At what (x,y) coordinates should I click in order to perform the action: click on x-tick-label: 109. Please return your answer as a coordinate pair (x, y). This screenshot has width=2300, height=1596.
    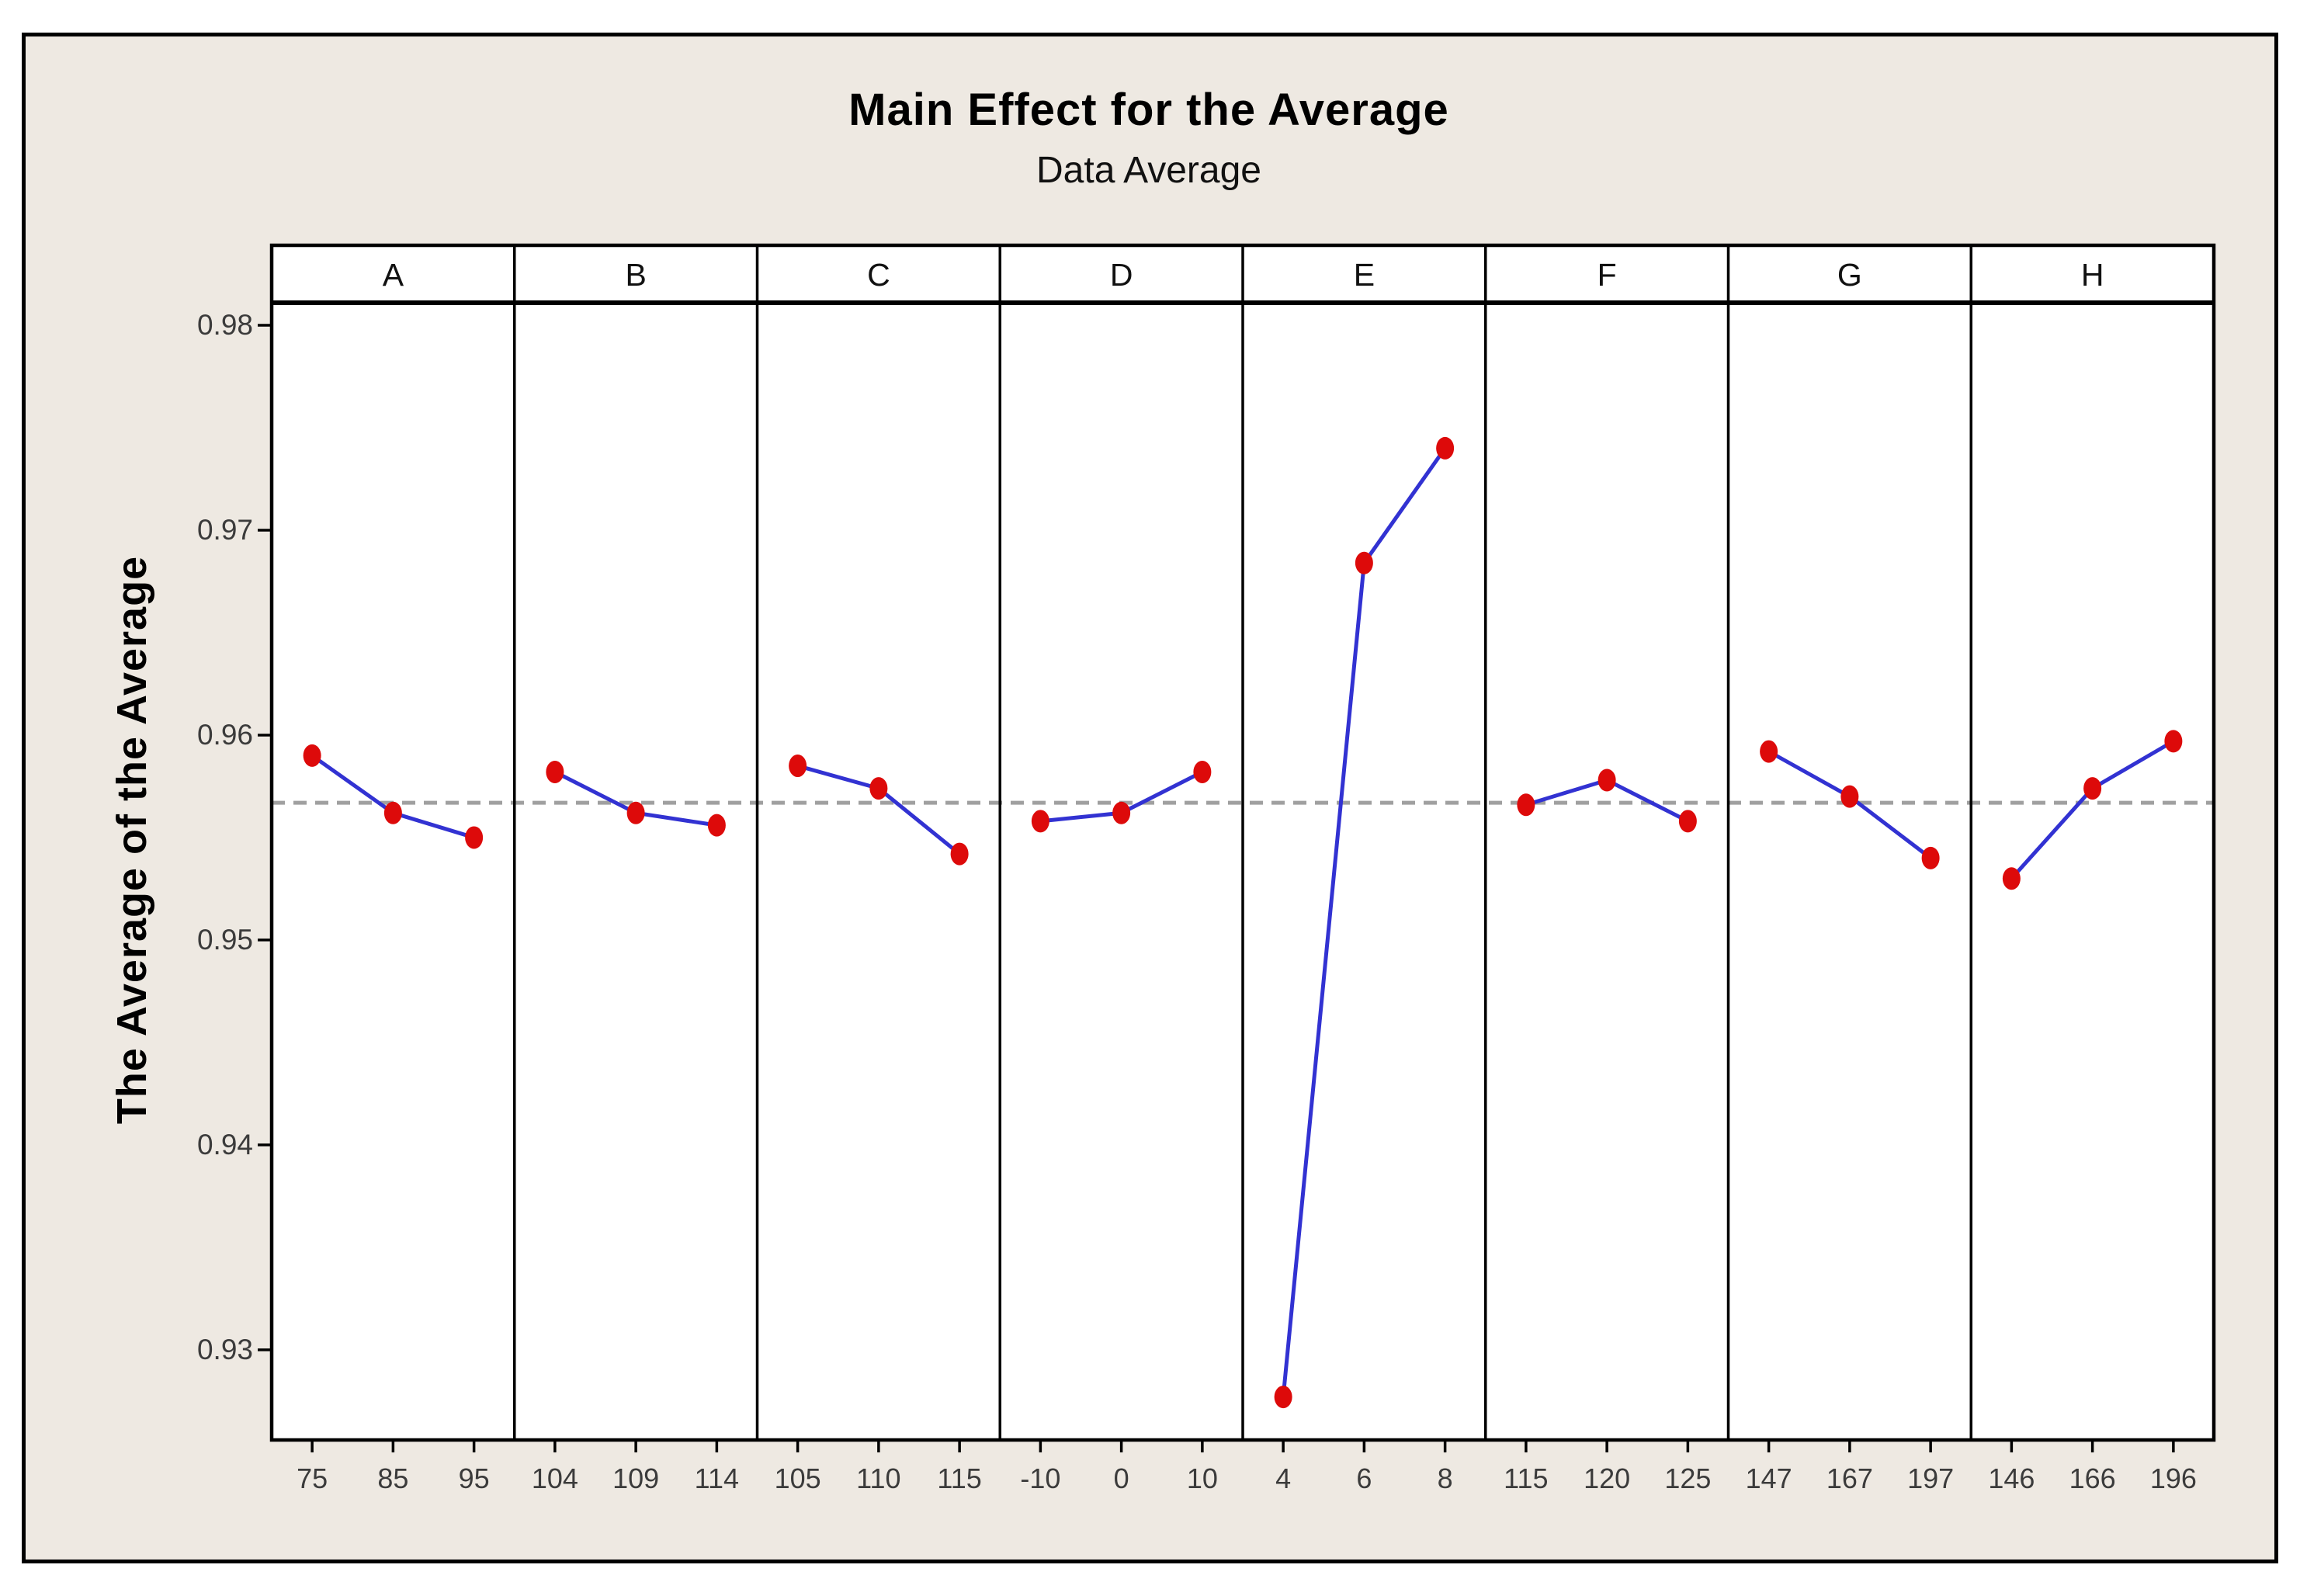
    Looking at the image, I should click on (635, 1478).